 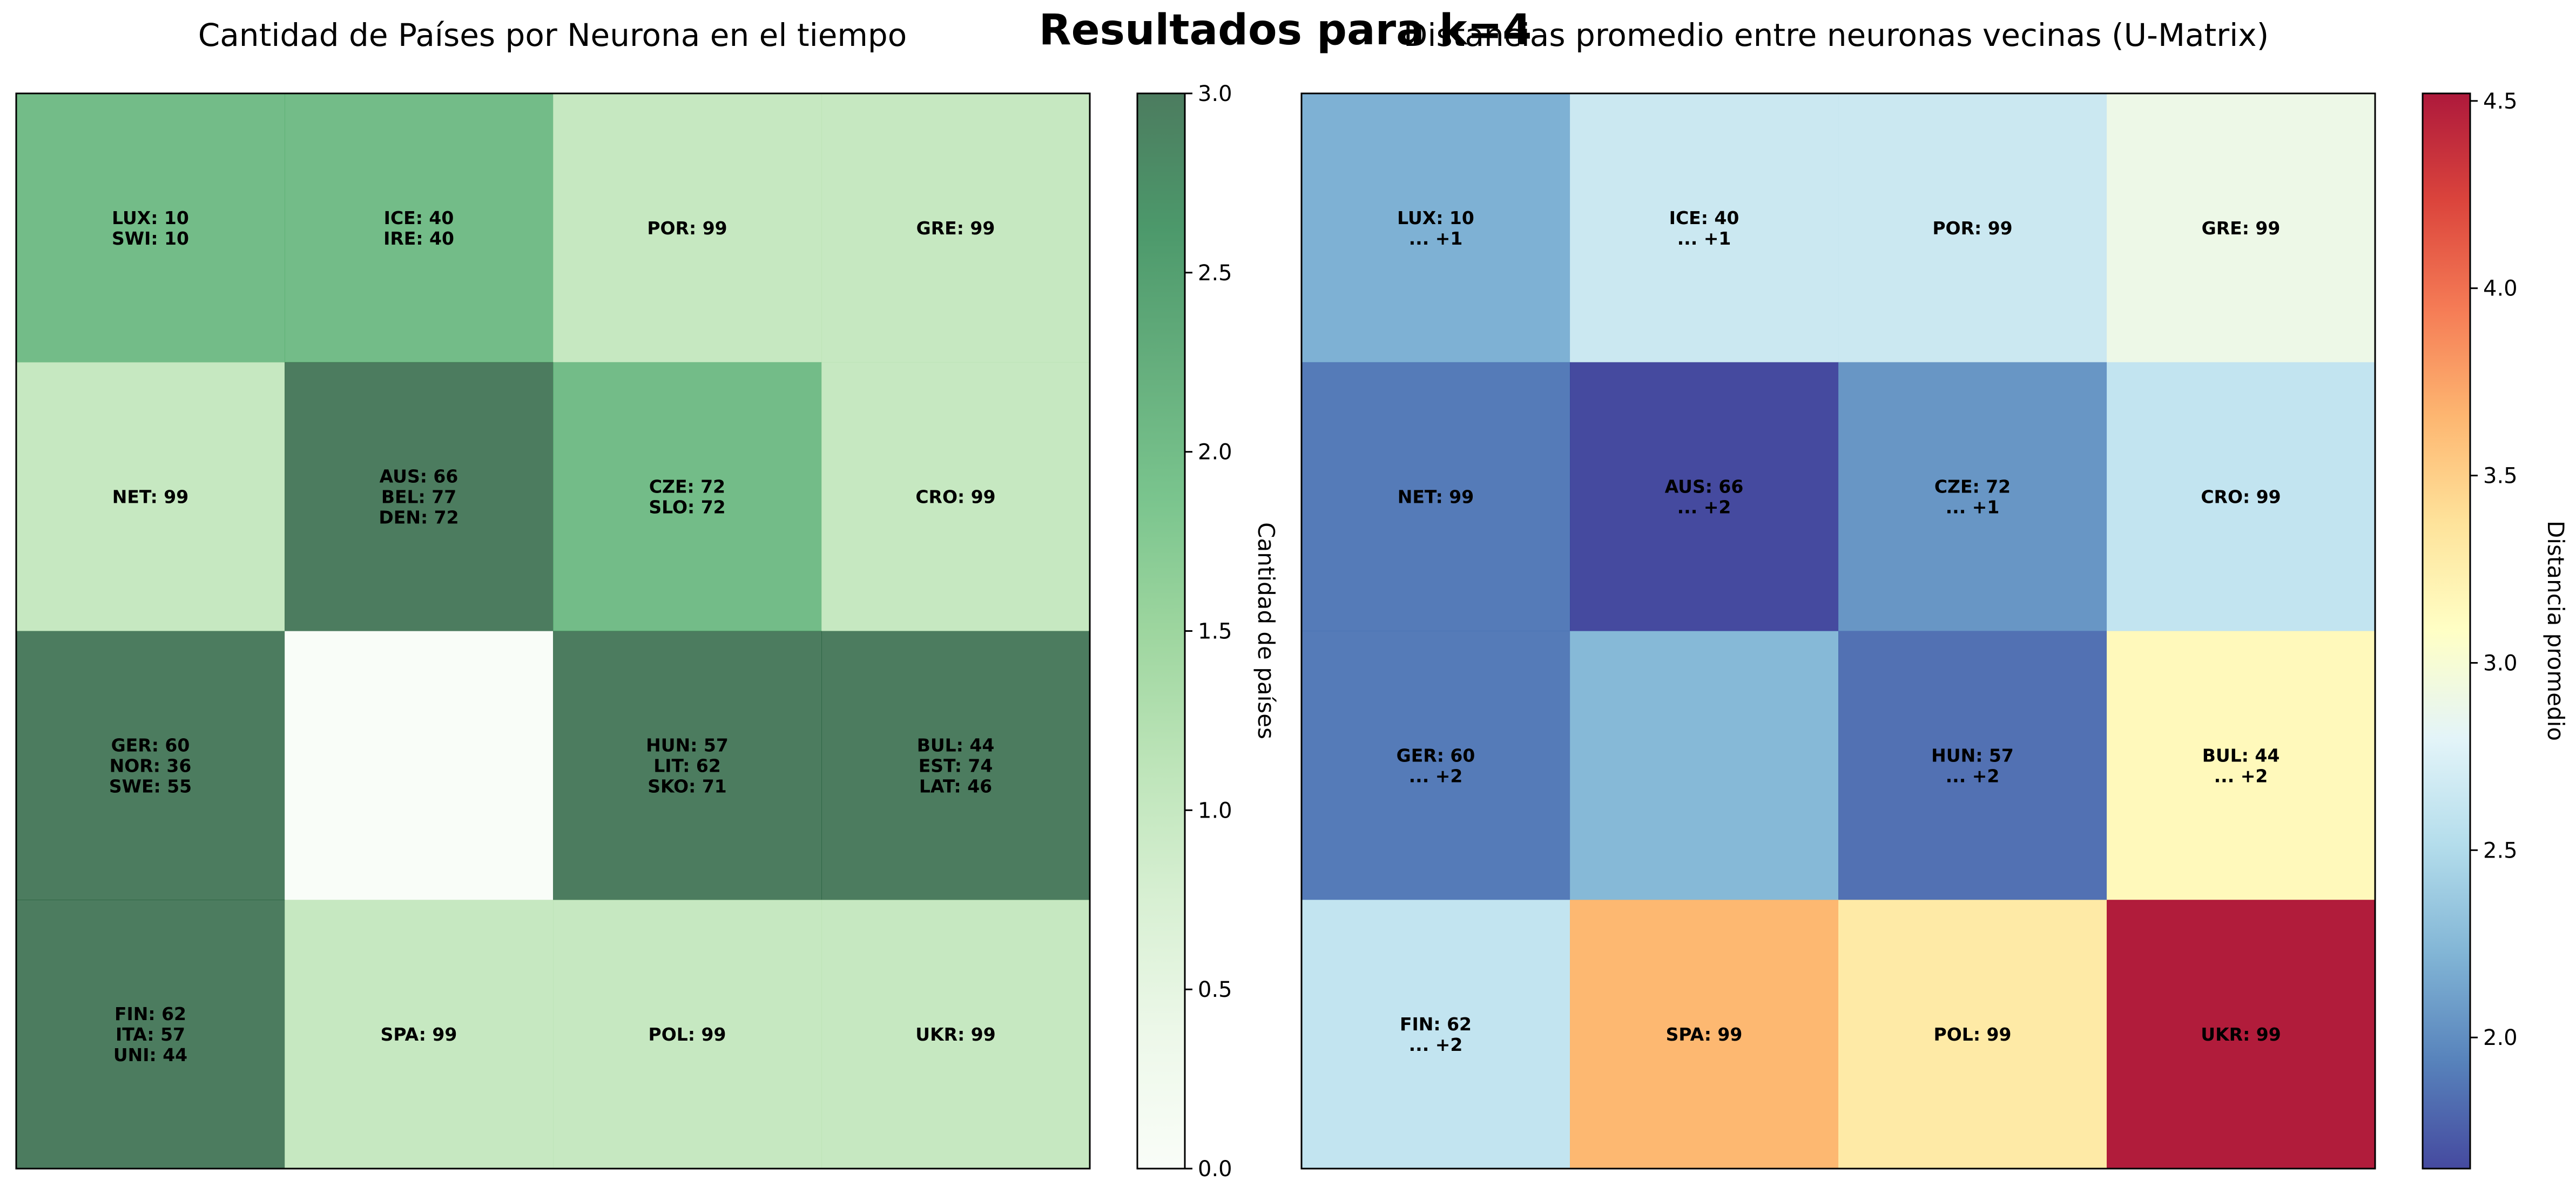 I want to click on colorbar-tick-label: 1.5, so click(x=1215, y=631).